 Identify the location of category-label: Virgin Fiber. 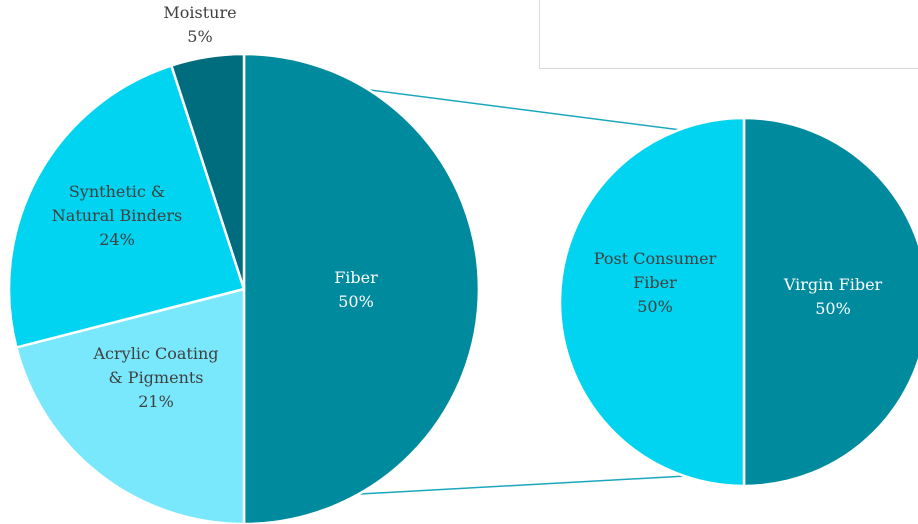
(833, 284).